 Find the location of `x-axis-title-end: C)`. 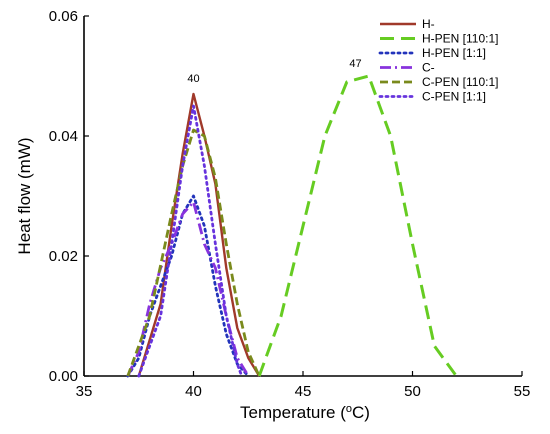

x-axis-title-end: C) is located at coordinates (361, 412).